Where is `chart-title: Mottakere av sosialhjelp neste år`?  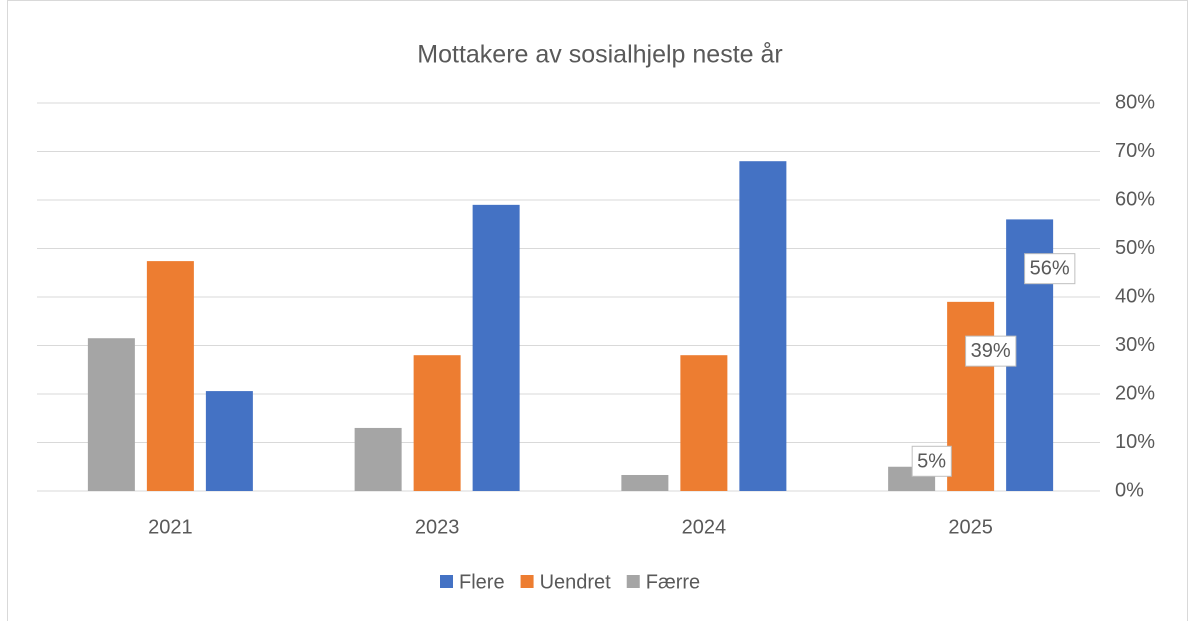
chart-title: Mottakere av sosialhjelp neste år is located at coordinates (599, 55).